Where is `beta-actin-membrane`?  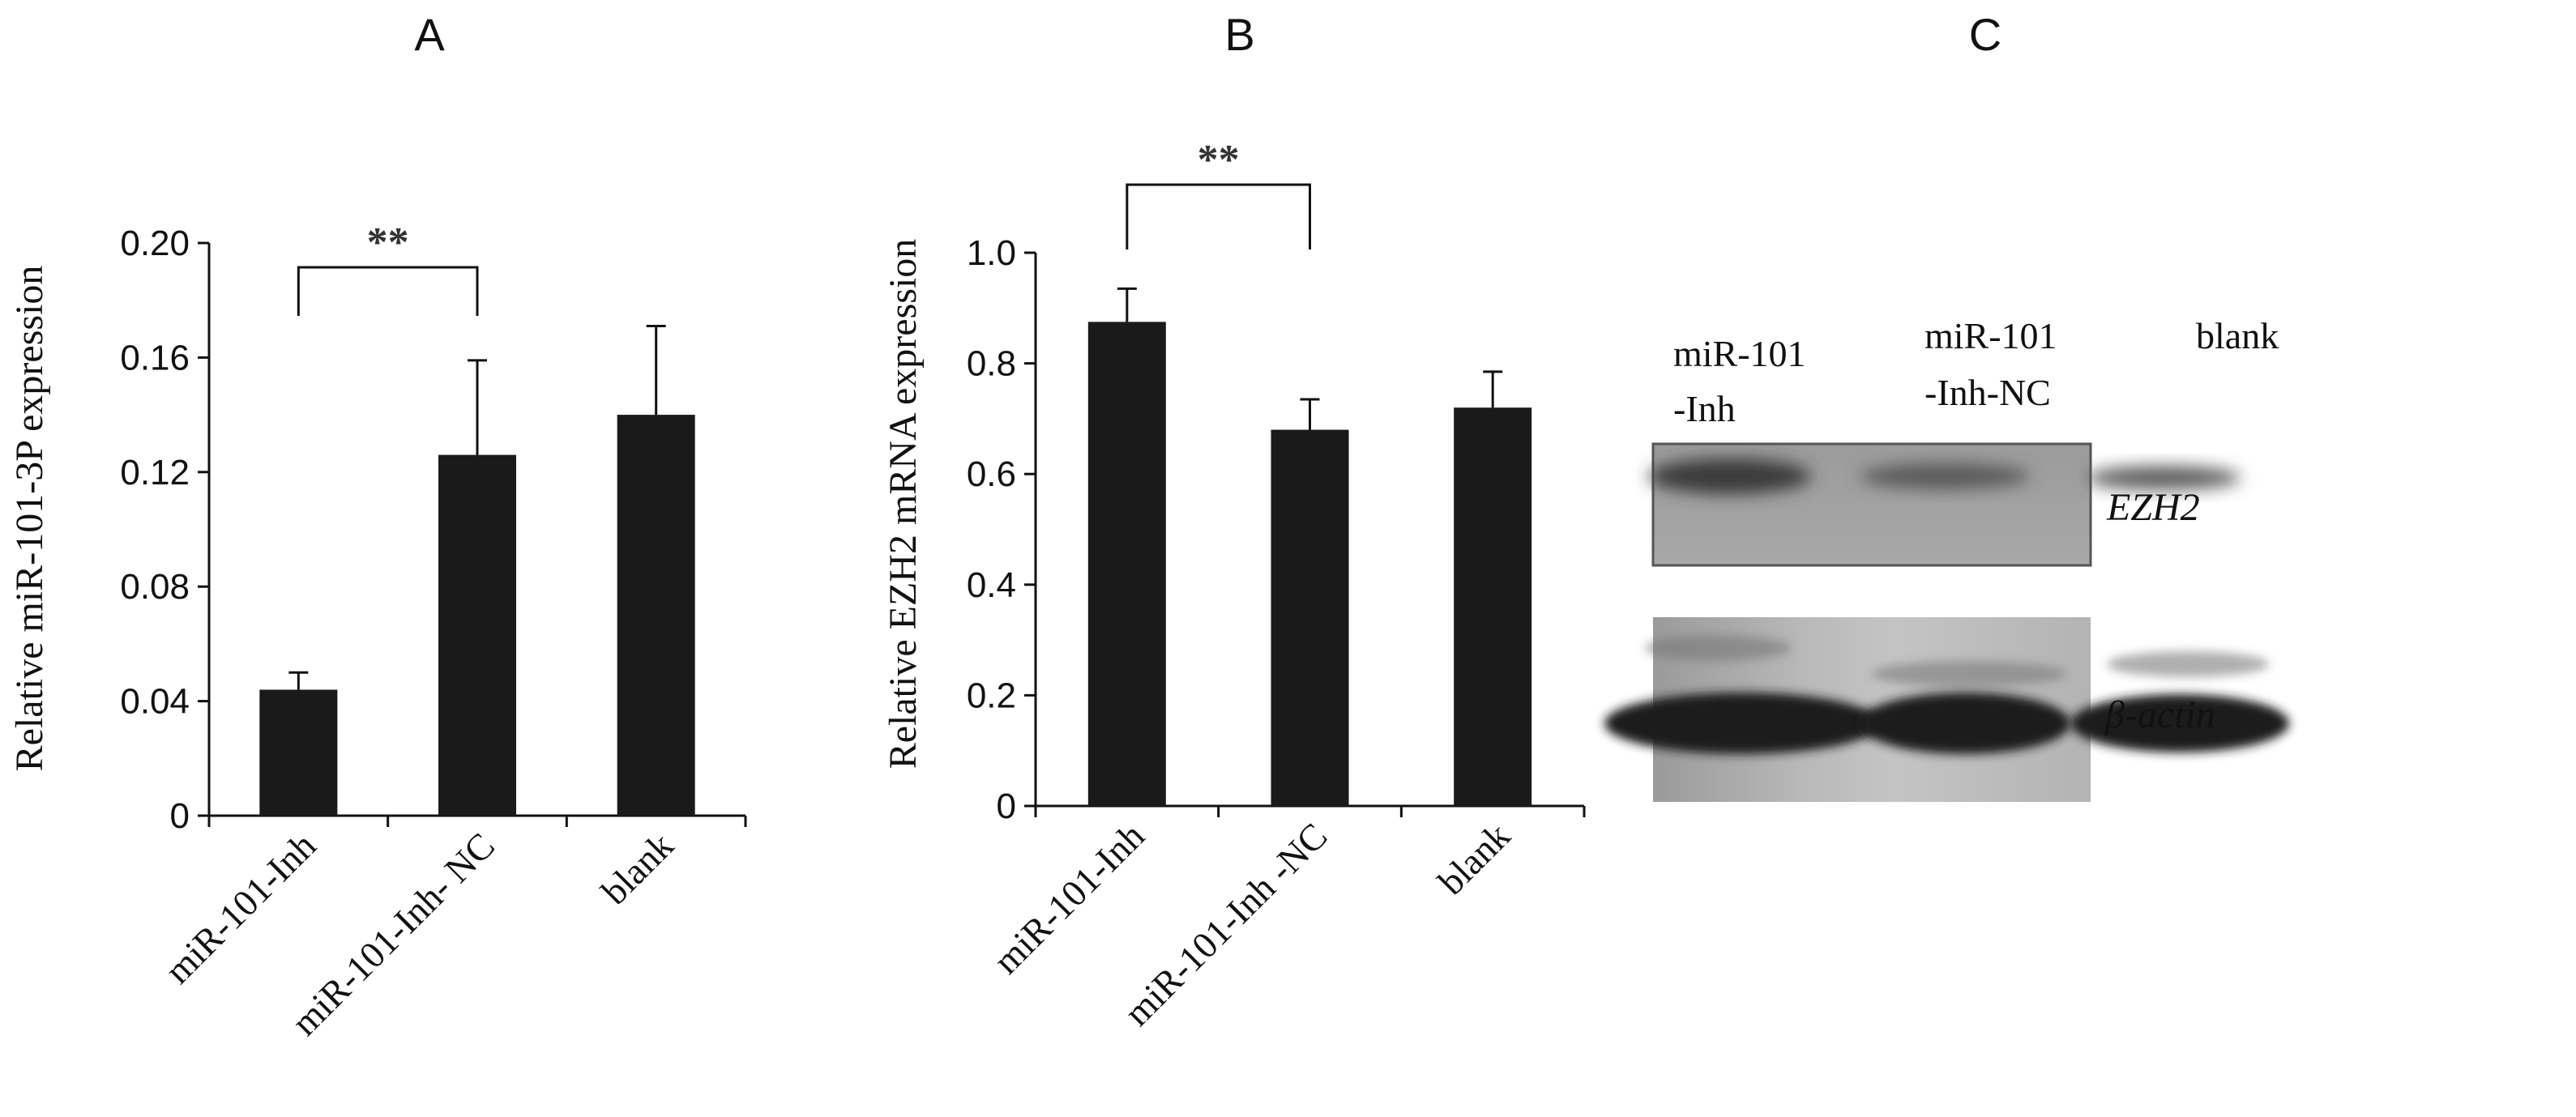
beta-actin-membrane is located at coordinates (1946, 710).